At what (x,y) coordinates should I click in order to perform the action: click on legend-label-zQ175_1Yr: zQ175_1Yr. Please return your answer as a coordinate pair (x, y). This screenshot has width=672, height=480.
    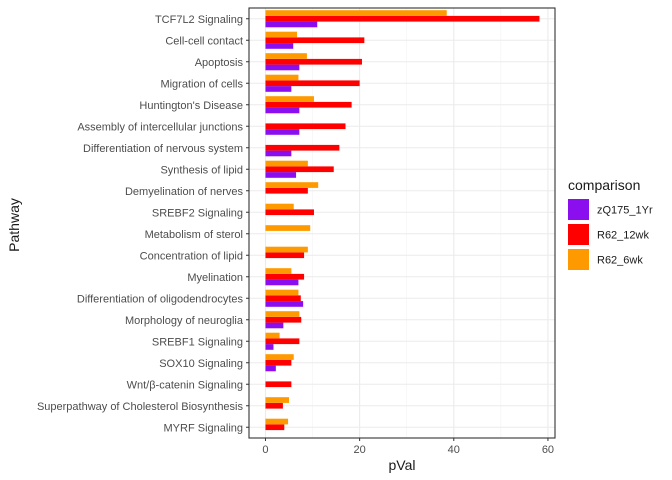
    Looking at the image, I should click on (625, 211).